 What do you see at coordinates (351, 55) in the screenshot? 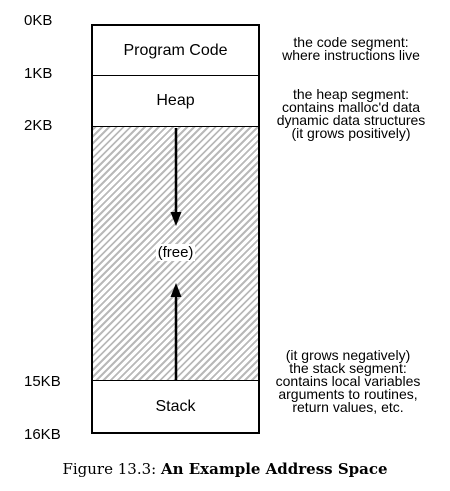
I see `note-line: where instructions live` at bounding box center [351, 55].